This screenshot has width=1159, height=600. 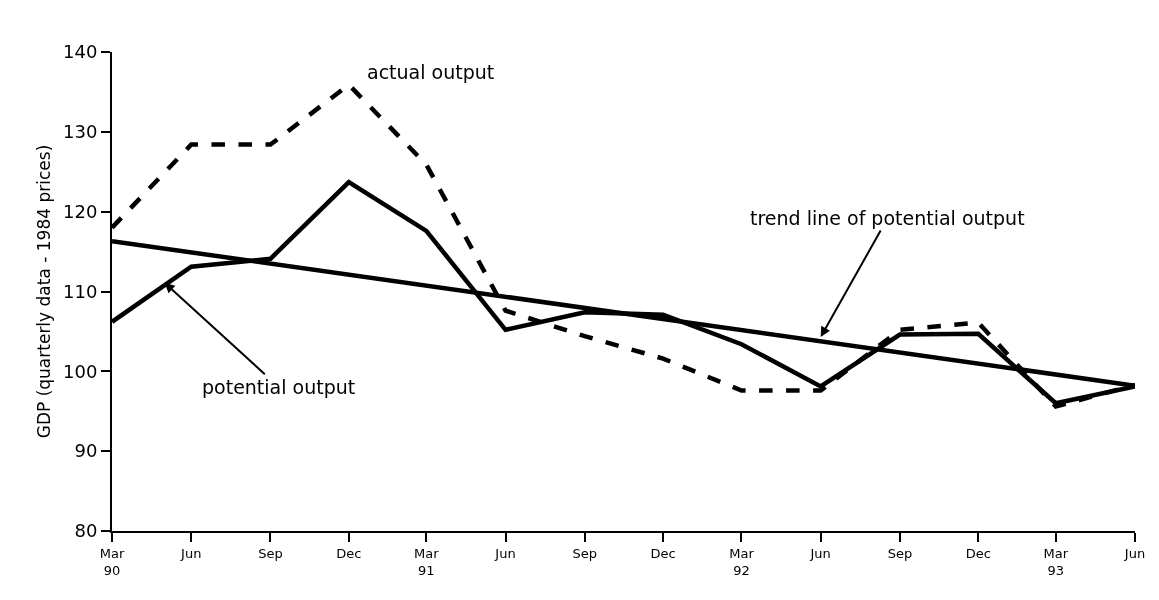 What do you see at coordinates (431, 72) in the screenshot?
I see `annotation: actual output` at bounding box center [431, 72].